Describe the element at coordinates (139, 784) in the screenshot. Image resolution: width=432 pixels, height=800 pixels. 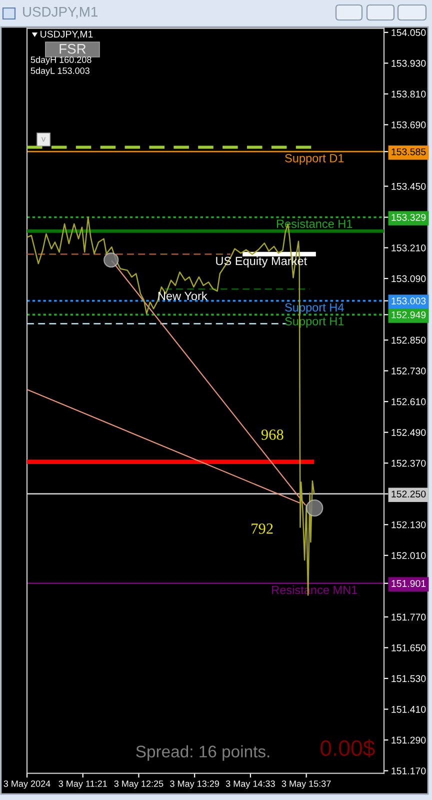
I see `x-tick-label: 3 May 12:25` at that location.